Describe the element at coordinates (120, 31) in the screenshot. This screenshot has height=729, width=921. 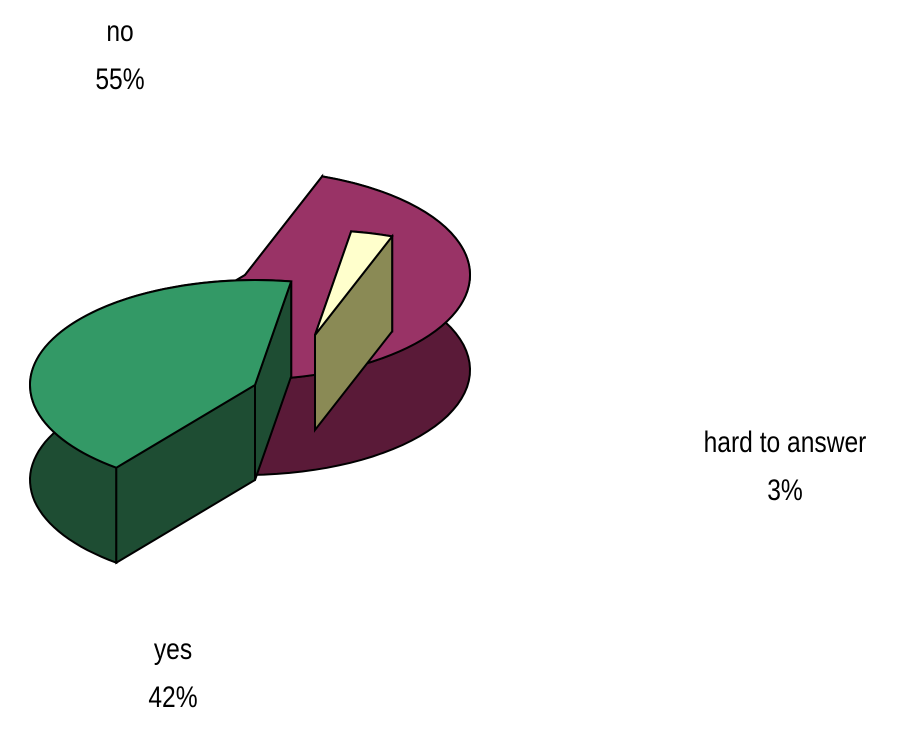
I see `slice-label-no-name: no` at that location.